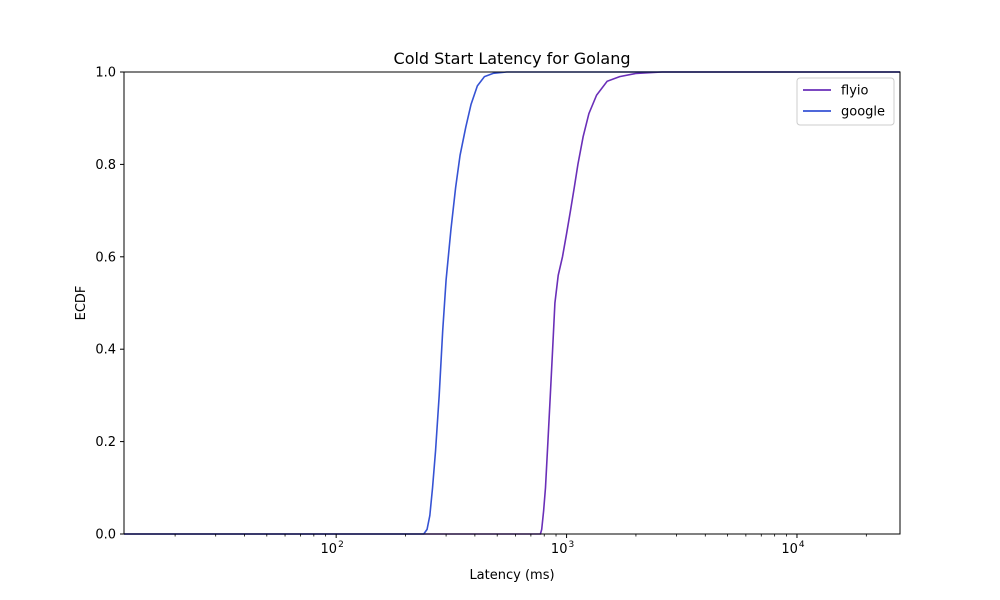  Describe the element at coordinates (520, 545) in the screenshot. I see `x-axis: 10² 10³ 10⁴` at that location.